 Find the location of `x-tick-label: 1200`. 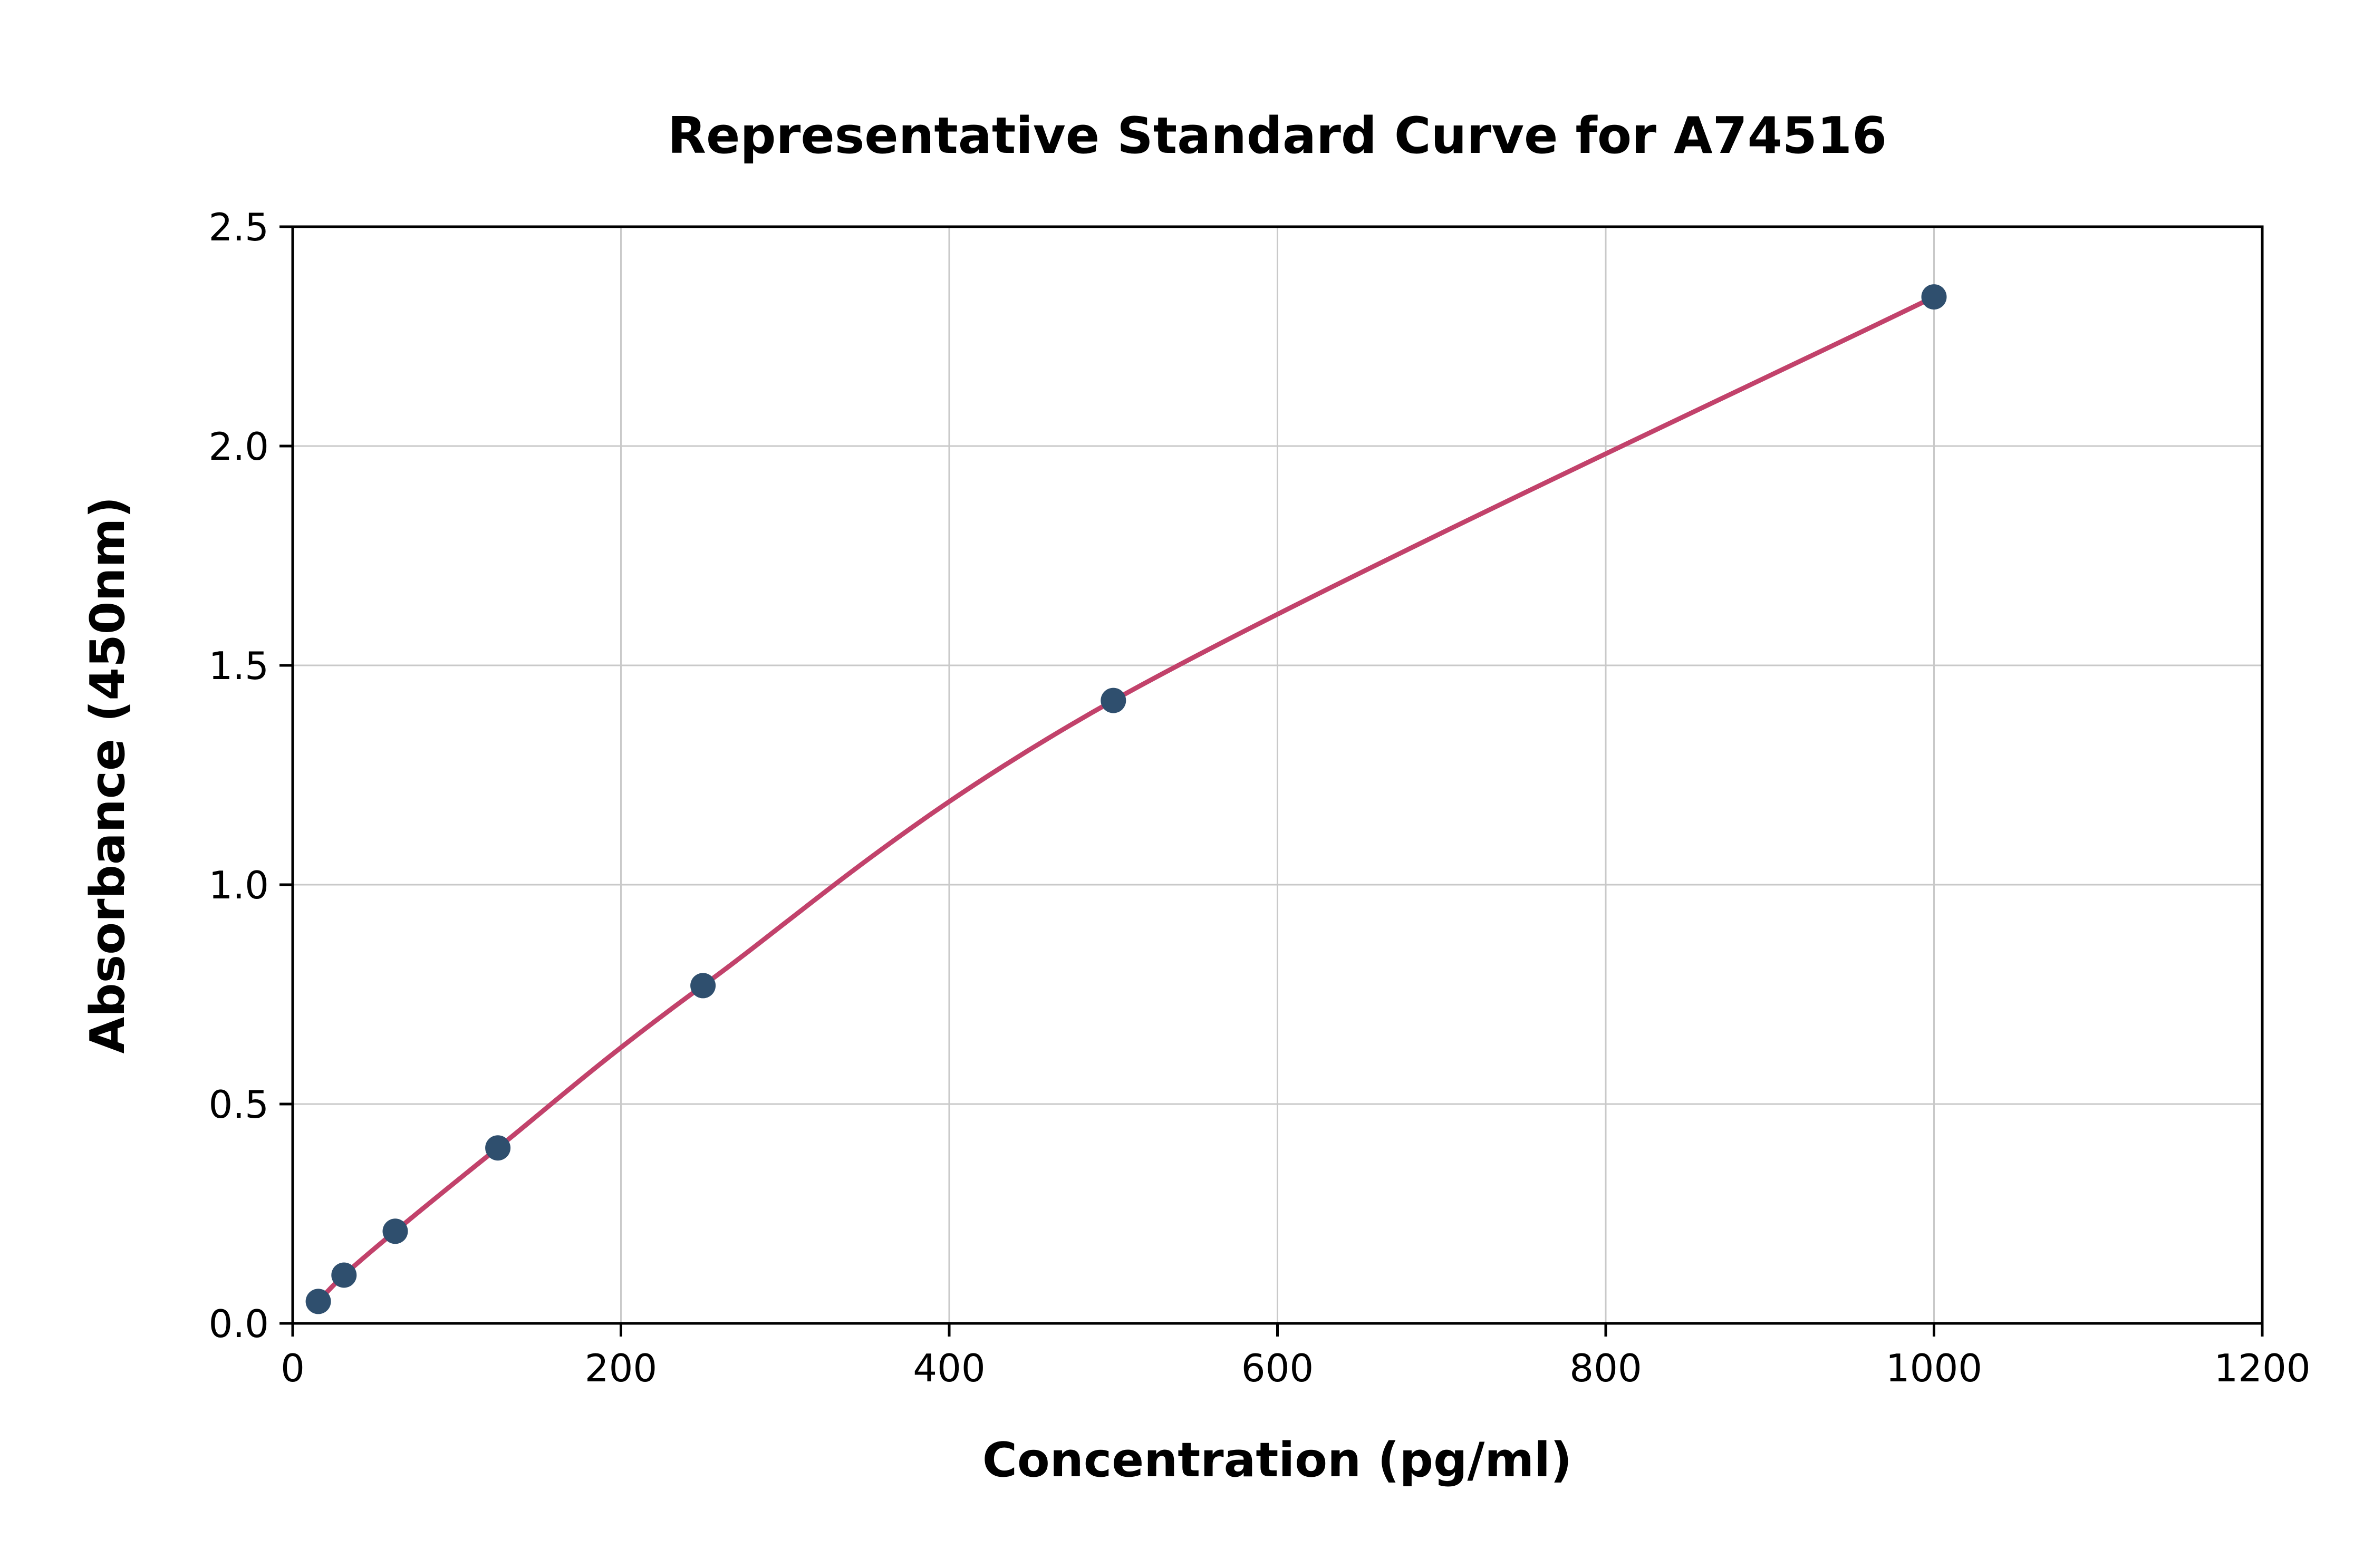

x-tick-label: 1200 is located at coordinates (2262, 1368).